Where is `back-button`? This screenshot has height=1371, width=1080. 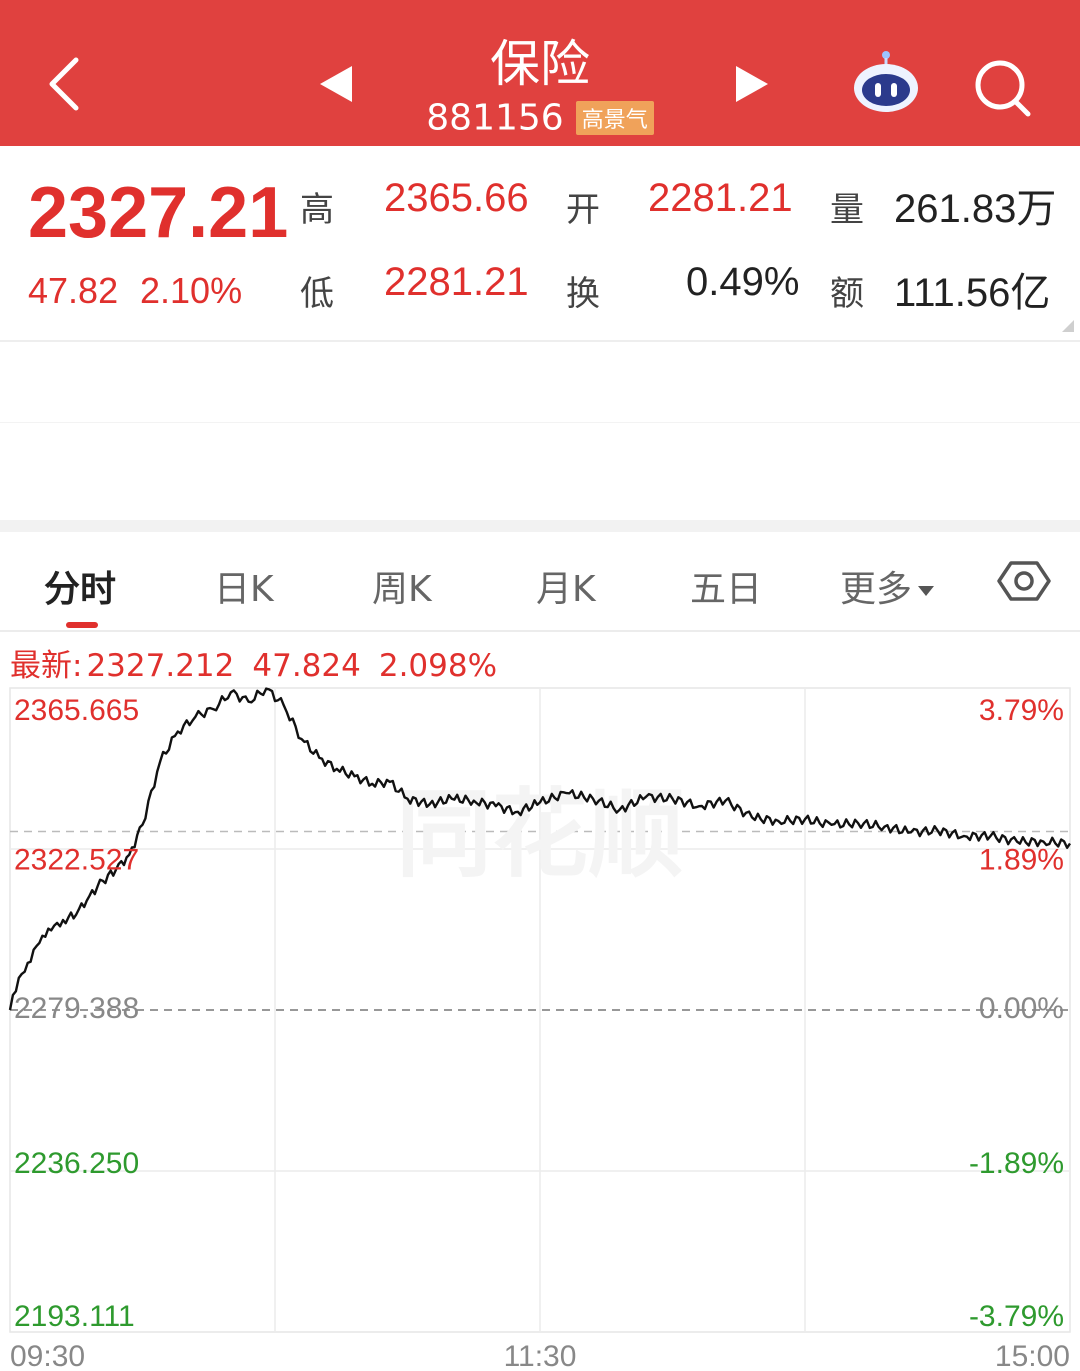
back-button is located at coordinates (66, 84).